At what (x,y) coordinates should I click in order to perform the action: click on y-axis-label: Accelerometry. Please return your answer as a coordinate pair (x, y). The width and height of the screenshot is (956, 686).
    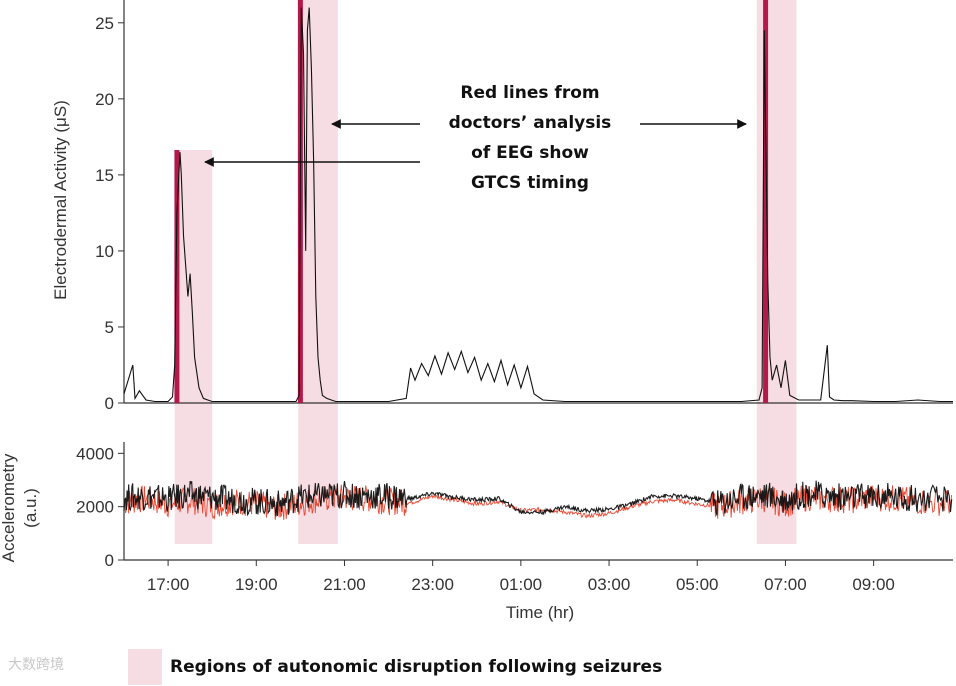
    Looking at the image, I should click on (9, 507).